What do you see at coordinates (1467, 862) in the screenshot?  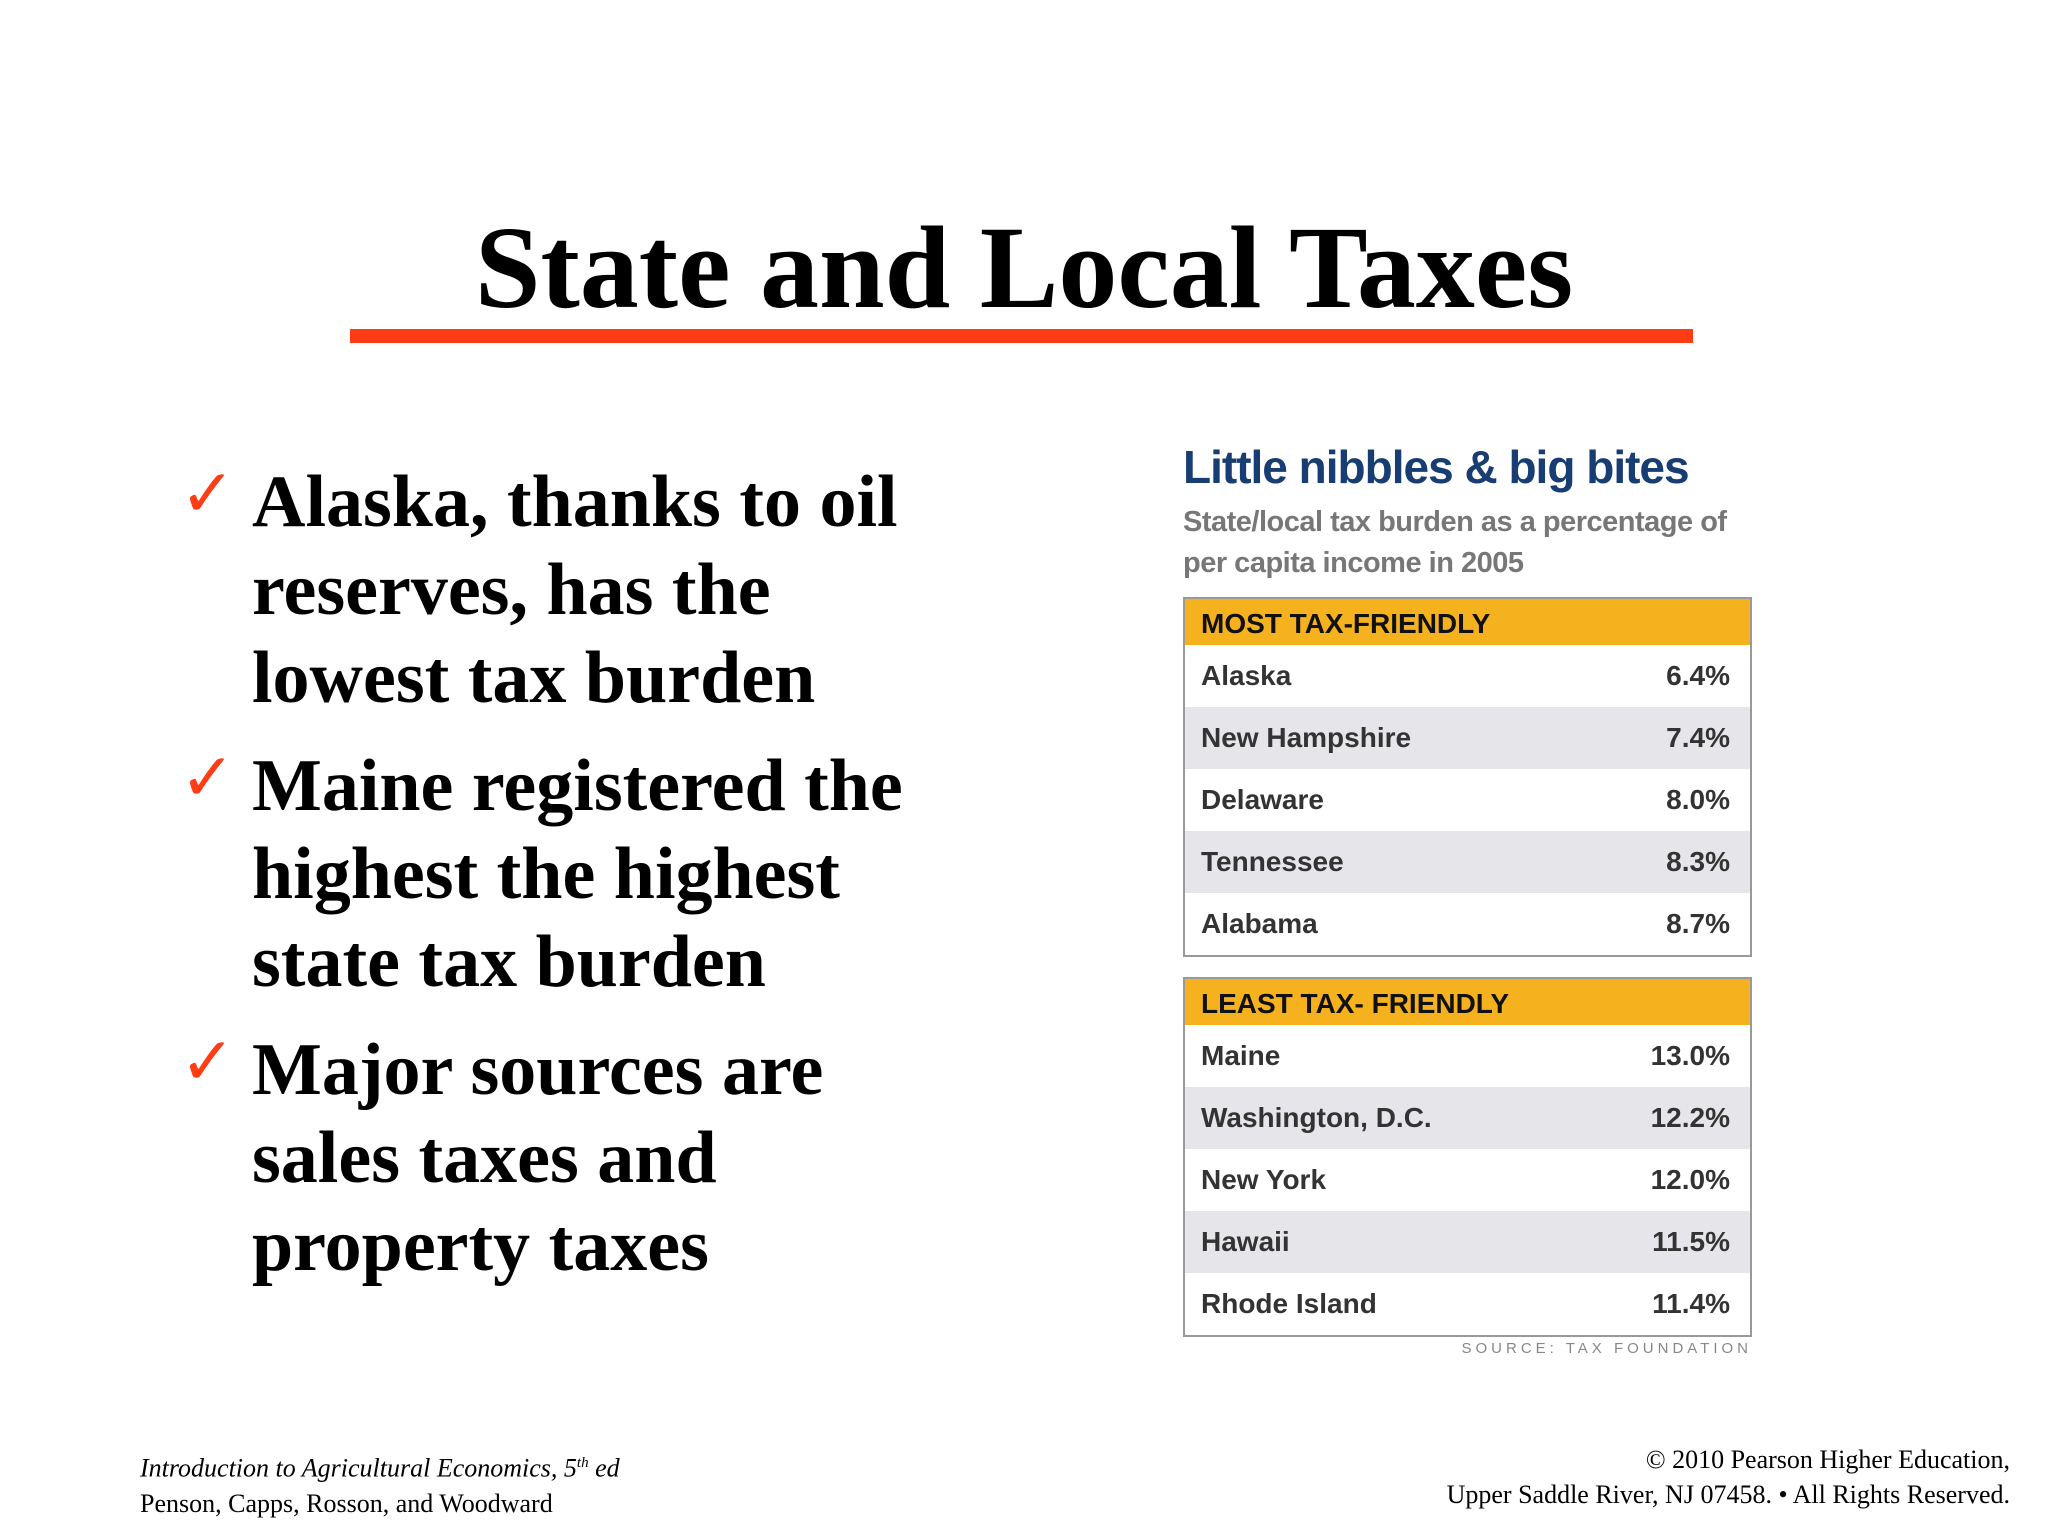 I see `table-row: Tennessee 8.3%` at bounding box center [1467, 862].